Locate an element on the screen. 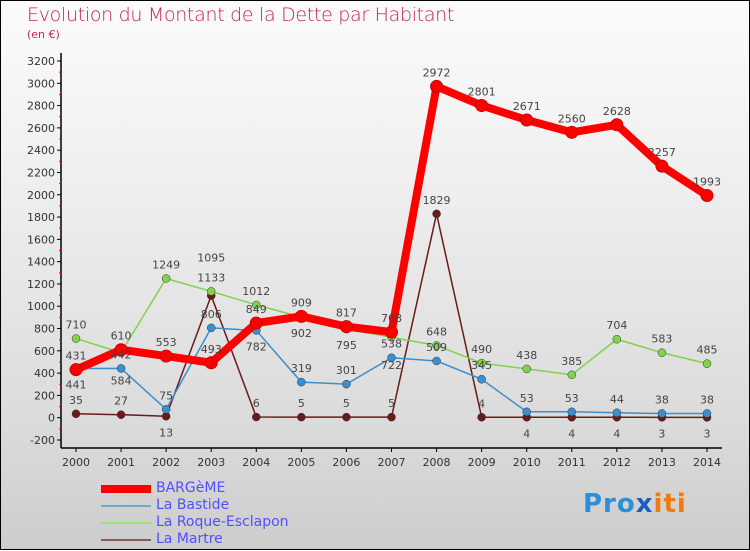 The image size is (750, 551). y-tick-label: 3200 is located at coordinates (41, 61).